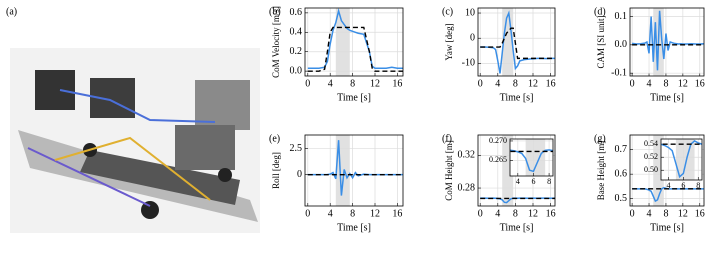 This screenshot has width=706, height=254. What do you see at coordinates (470, 12) in the screenshot?
I see `y-tick-label: 10` at bounding box center [470, 12].